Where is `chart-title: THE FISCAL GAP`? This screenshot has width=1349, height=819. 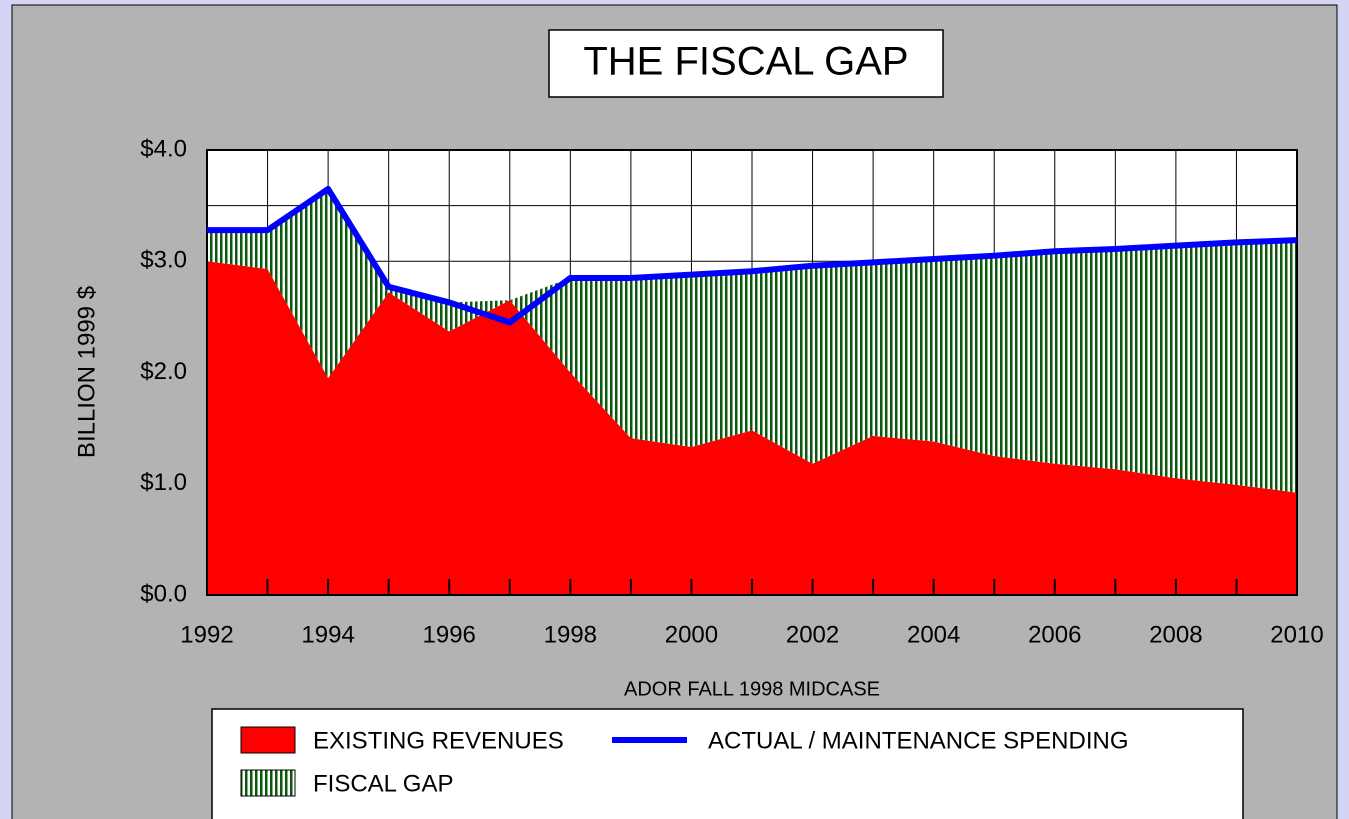
chart-title: THE FISCAL GAP is located at coordinates (745, 62).